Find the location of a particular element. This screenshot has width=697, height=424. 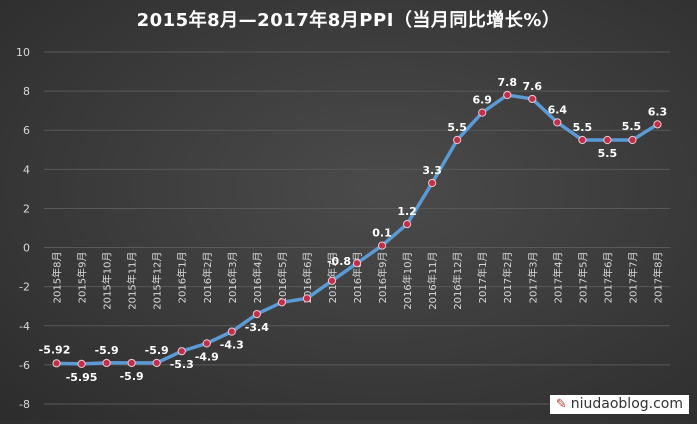

data-label: -4.3 is located at coordinates (232, 345).